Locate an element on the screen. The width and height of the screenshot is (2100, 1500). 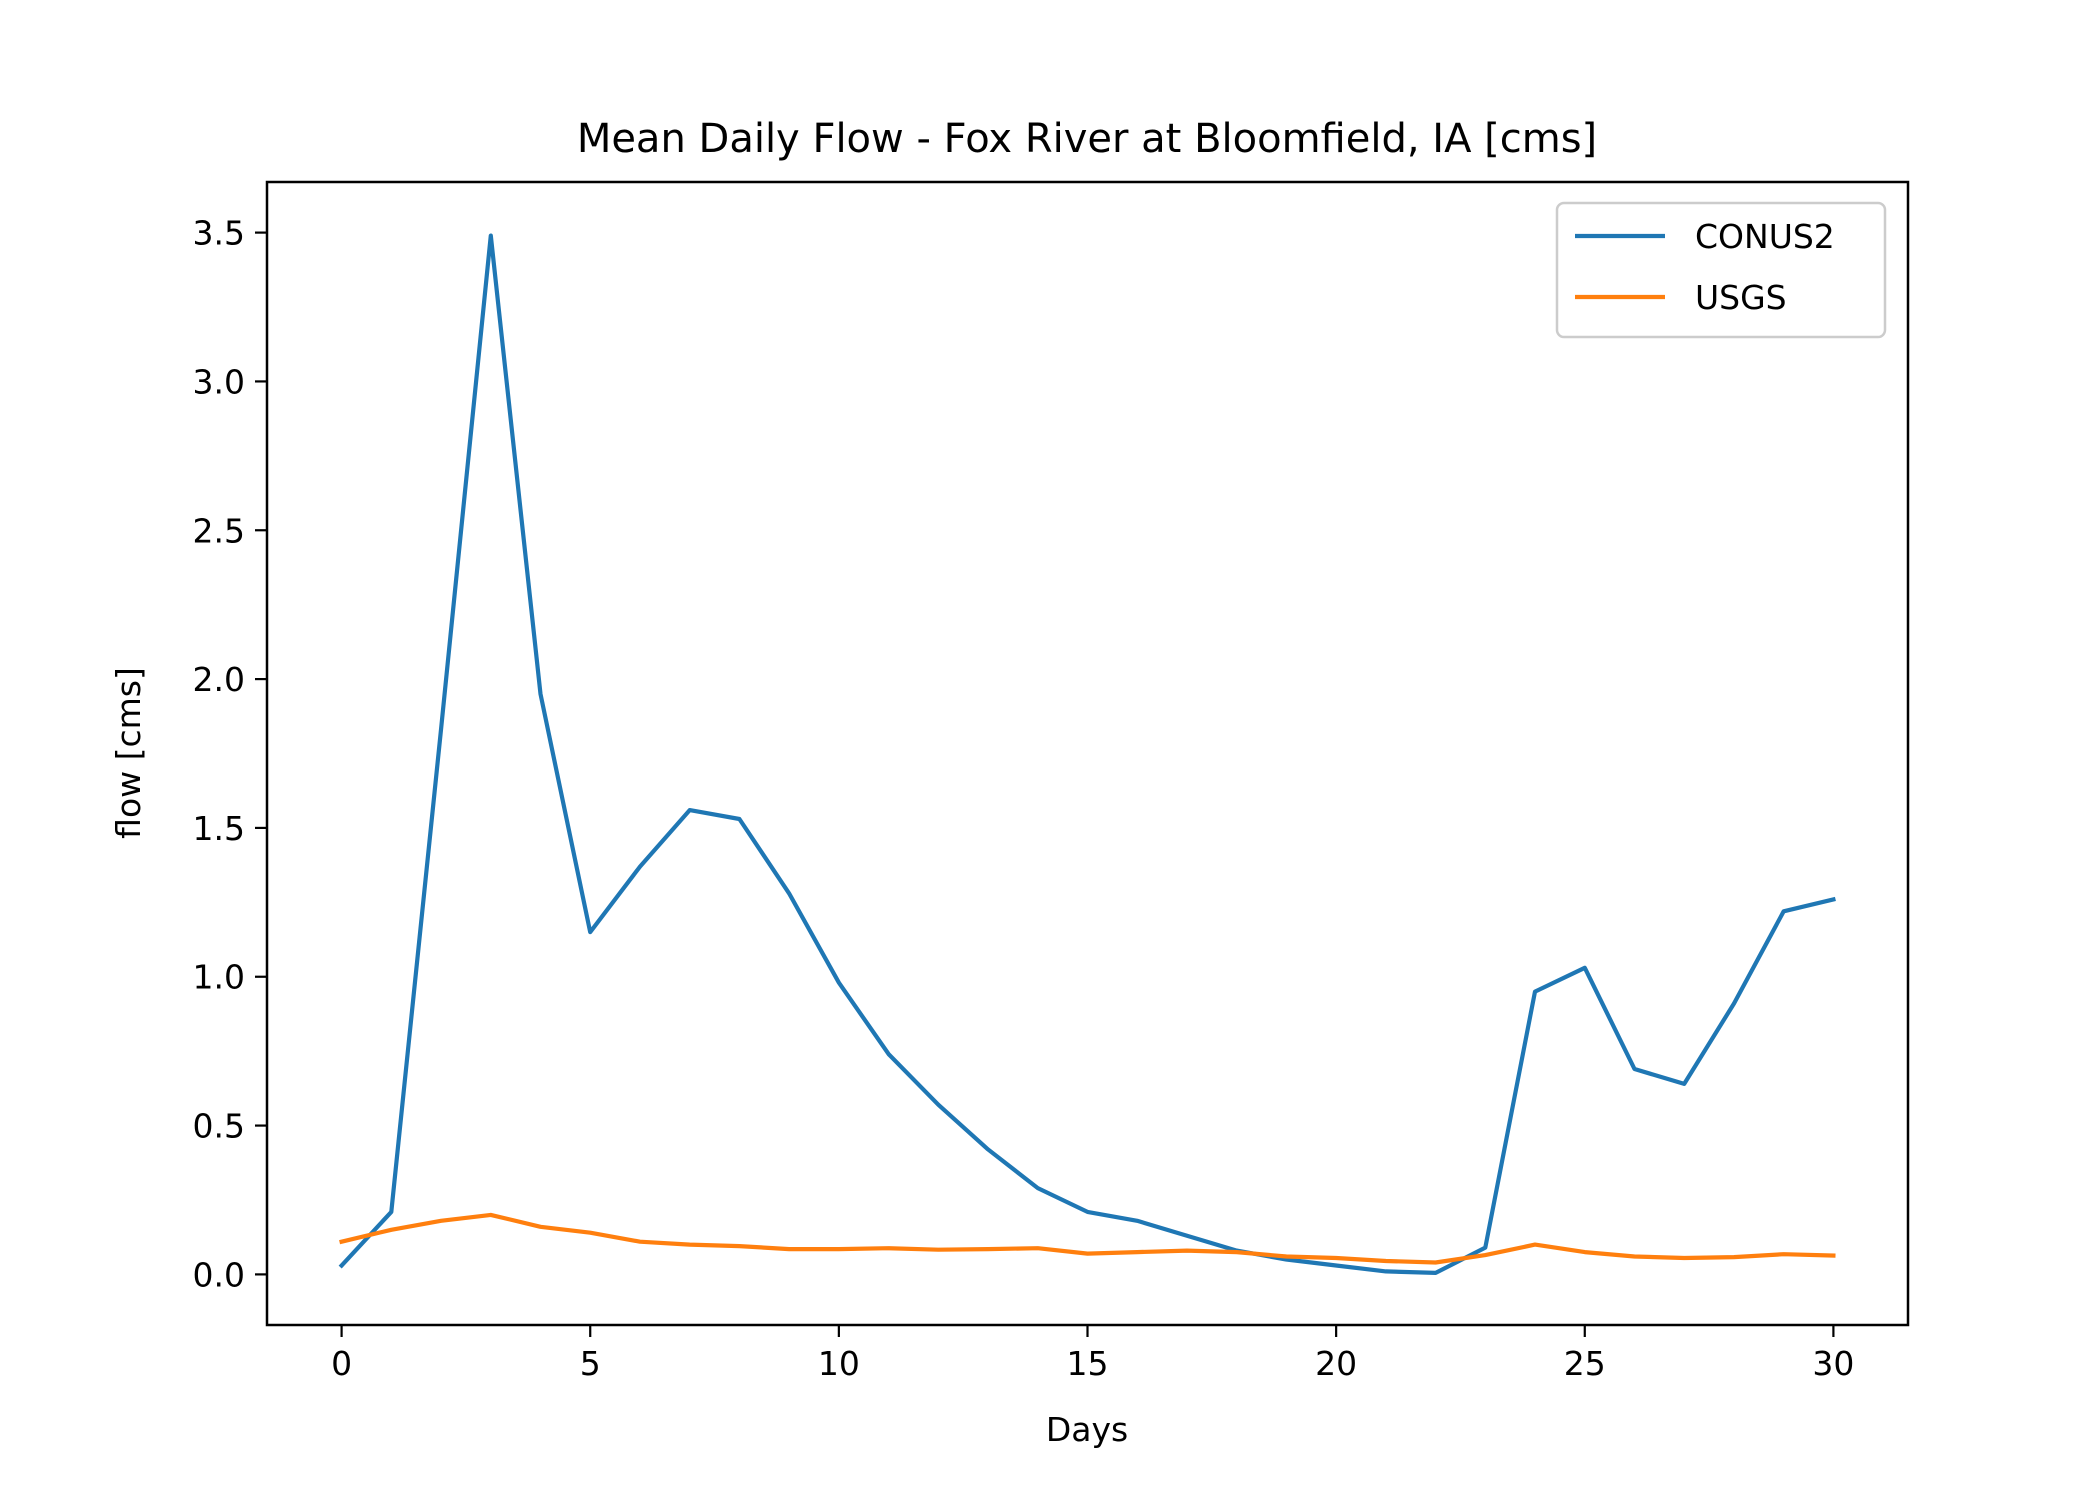
y-tick-label: 0.0 is located at coordinates (219, 1274).